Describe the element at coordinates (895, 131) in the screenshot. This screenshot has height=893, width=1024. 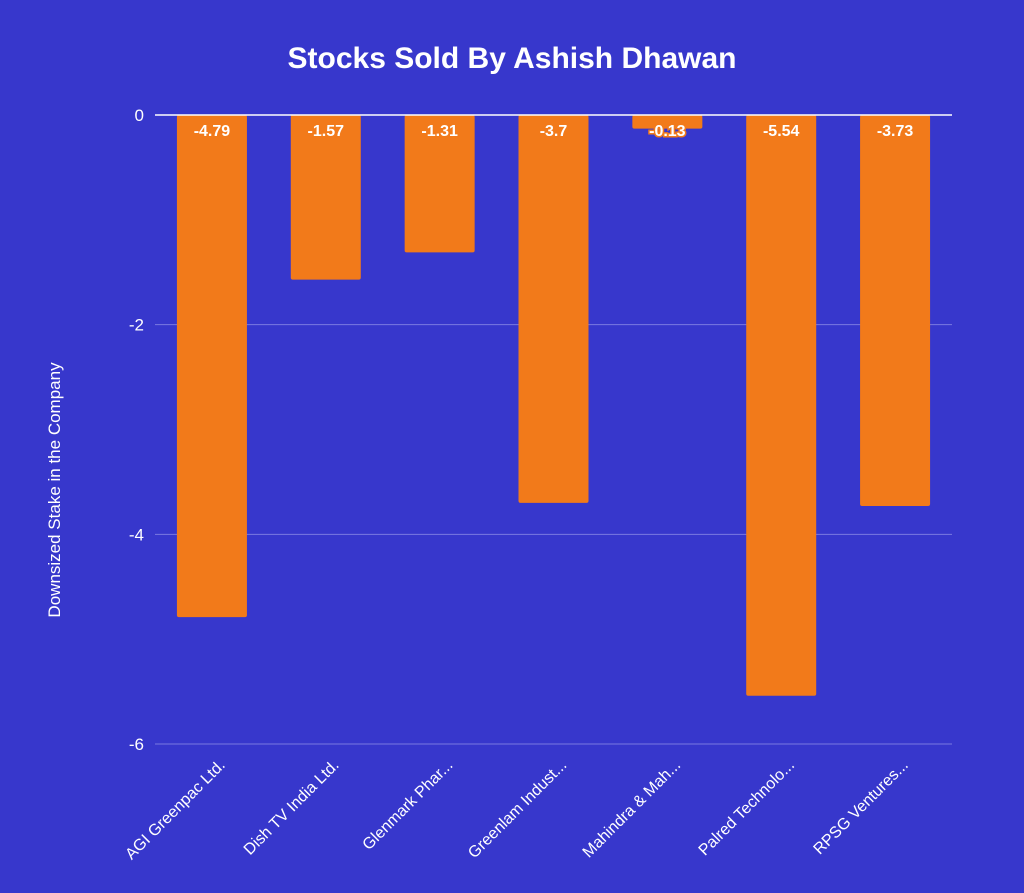
I see `data-label: -3.73` at that location.